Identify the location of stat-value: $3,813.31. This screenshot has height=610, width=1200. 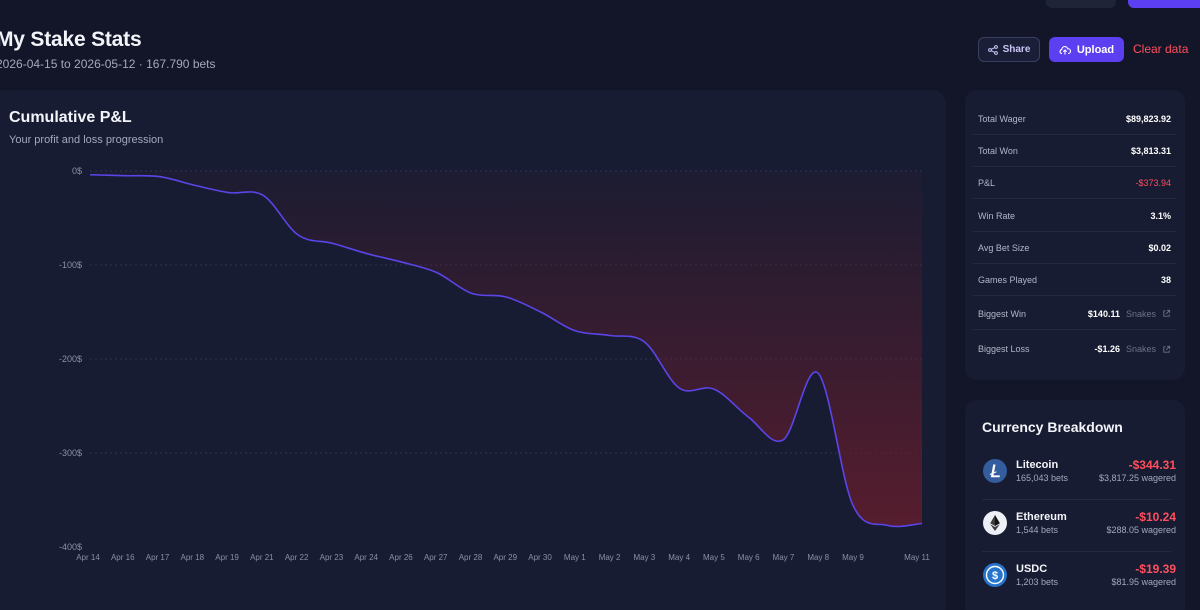
(1150, 150).